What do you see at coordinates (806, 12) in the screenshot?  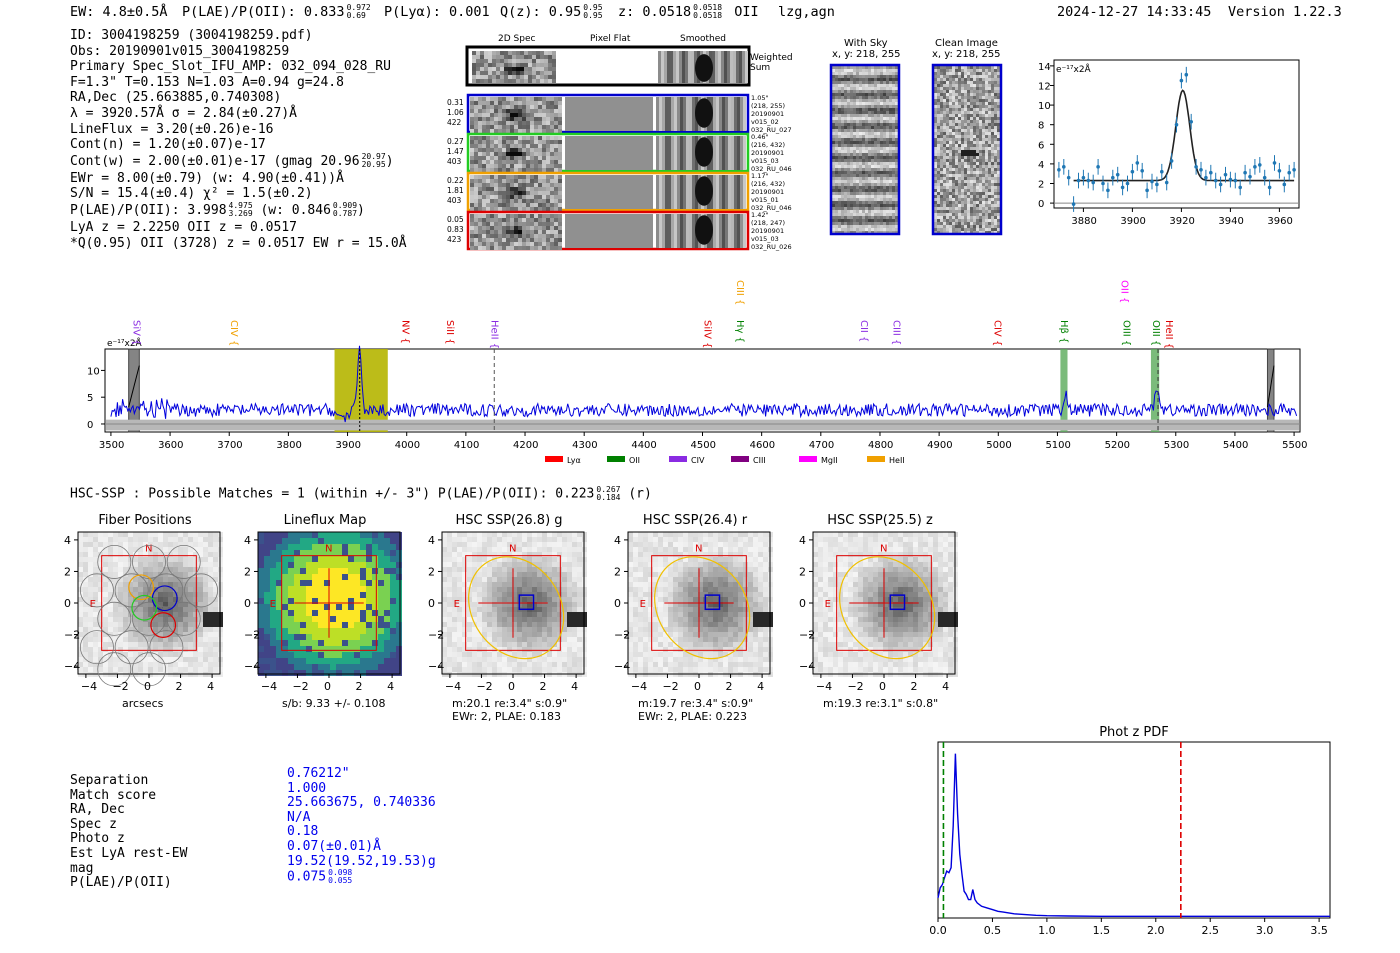 I see `header-flags: lzg,agn` at bounding box center [806, 12].